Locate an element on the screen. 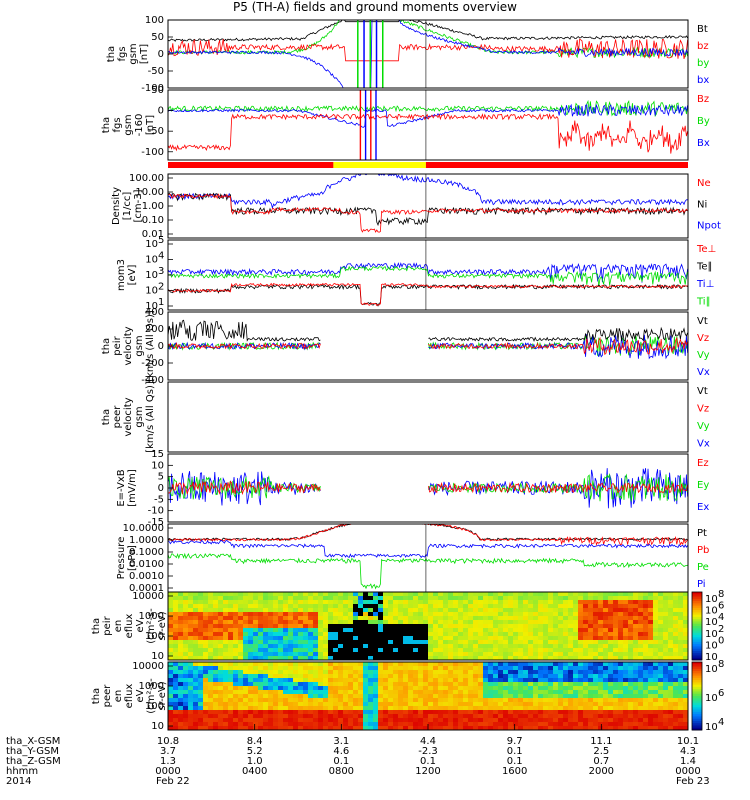 Image resolution: width=750 pixels, height=800 pixels. ylabel-p2: tha fgs gsm -160 [nT] is located at coordinates (128, 125).